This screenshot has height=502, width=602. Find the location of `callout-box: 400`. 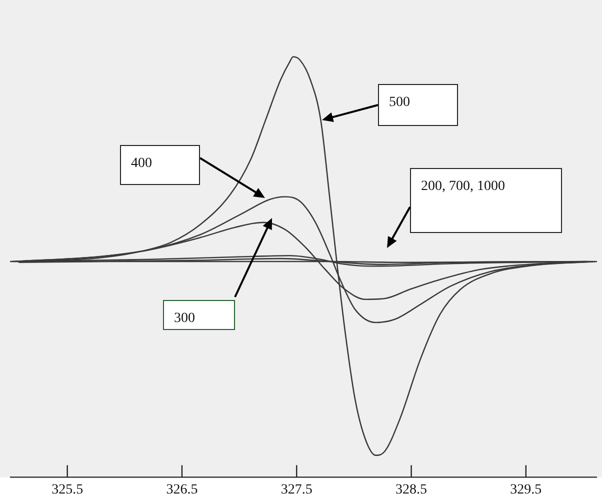

callout-box: 400 is located at coordinates (160, 165).